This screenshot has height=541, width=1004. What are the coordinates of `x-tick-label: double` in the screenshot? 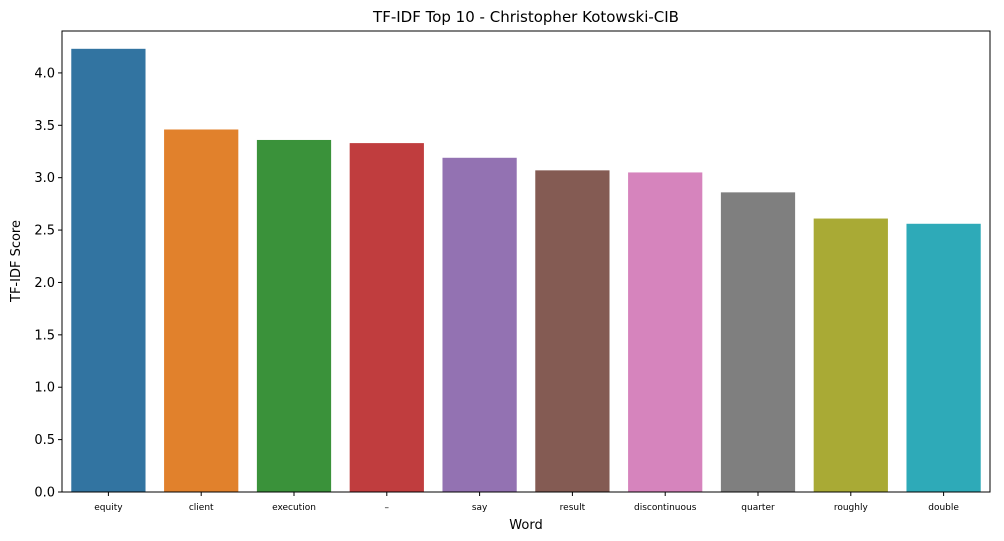 It's located at (943, 508).